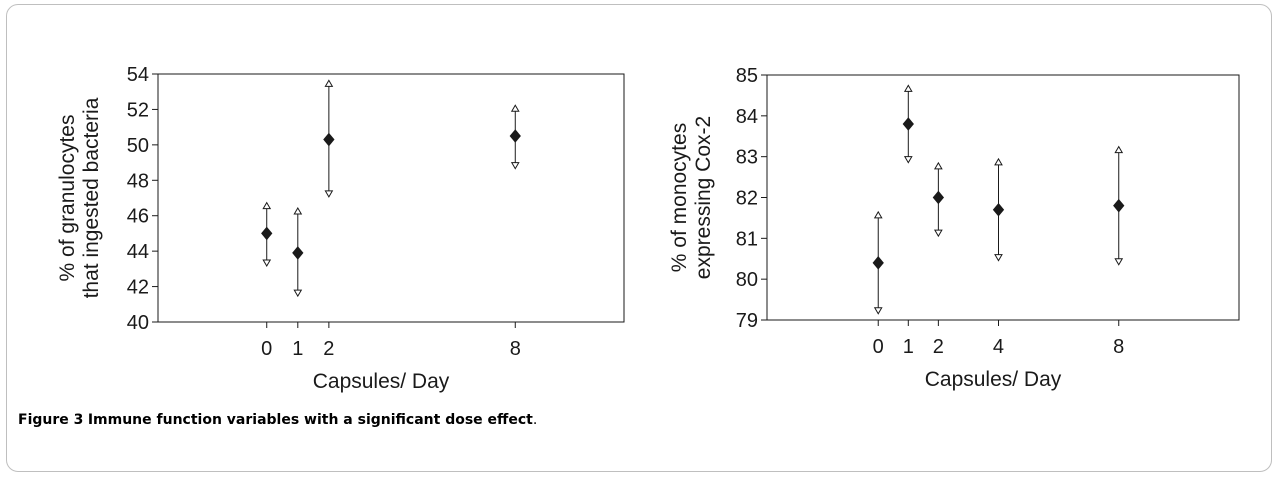 The height and width of the screenshot is (480, 1280). Describe the element at coordinates (51, 420) in the screenshot. I see `caption-label: Figure 3` at that location.